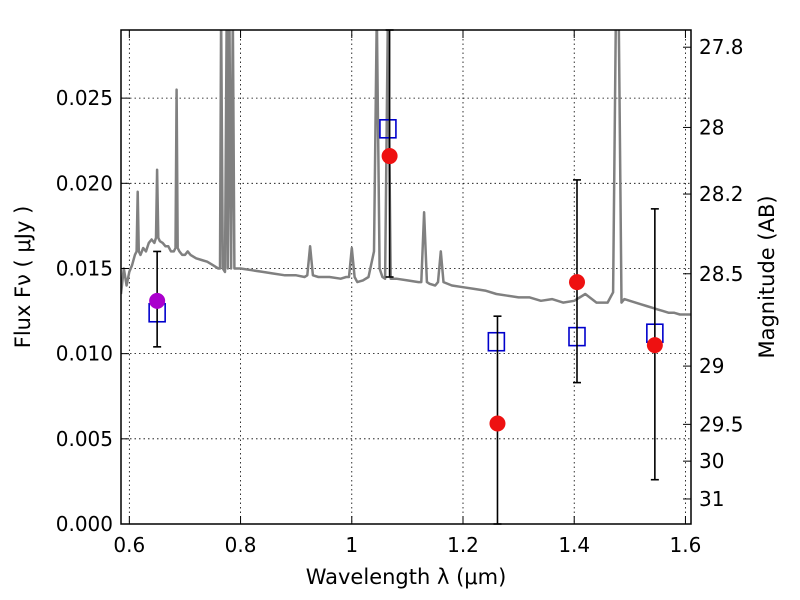 This screenshot has height=600, width=800. I want to click on y-tick-label: 0.000, so click(84, 524).